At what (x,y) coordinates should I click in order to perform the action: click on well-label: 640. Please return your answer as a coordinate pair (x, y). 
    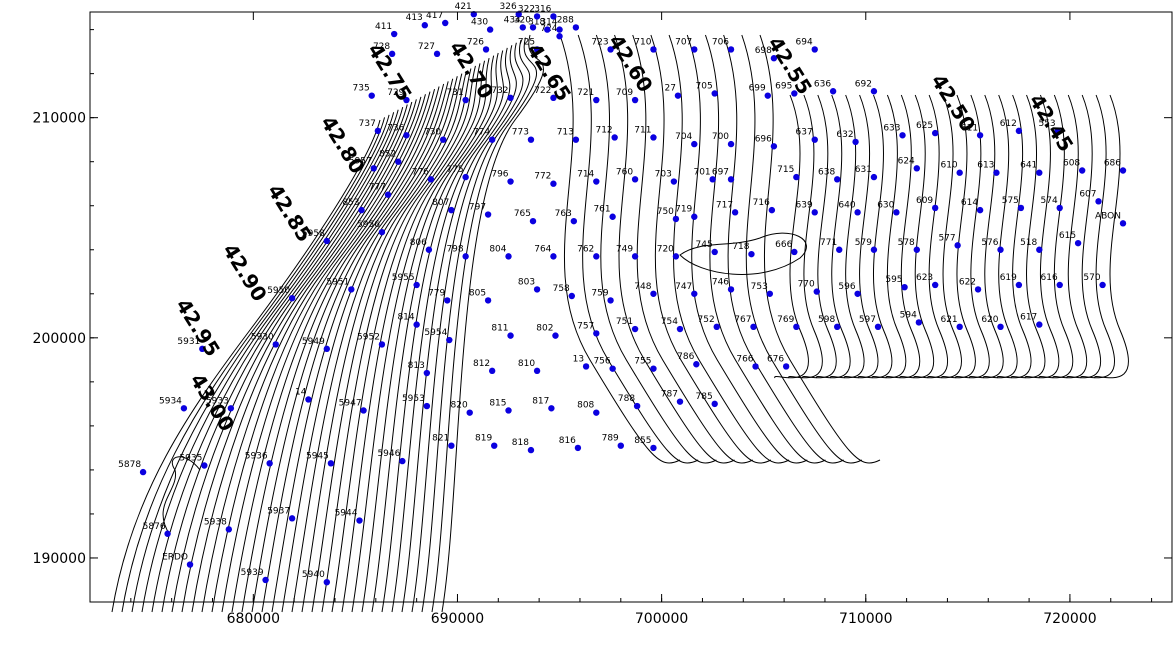
    Looking at the image, I should click on (846, 205).